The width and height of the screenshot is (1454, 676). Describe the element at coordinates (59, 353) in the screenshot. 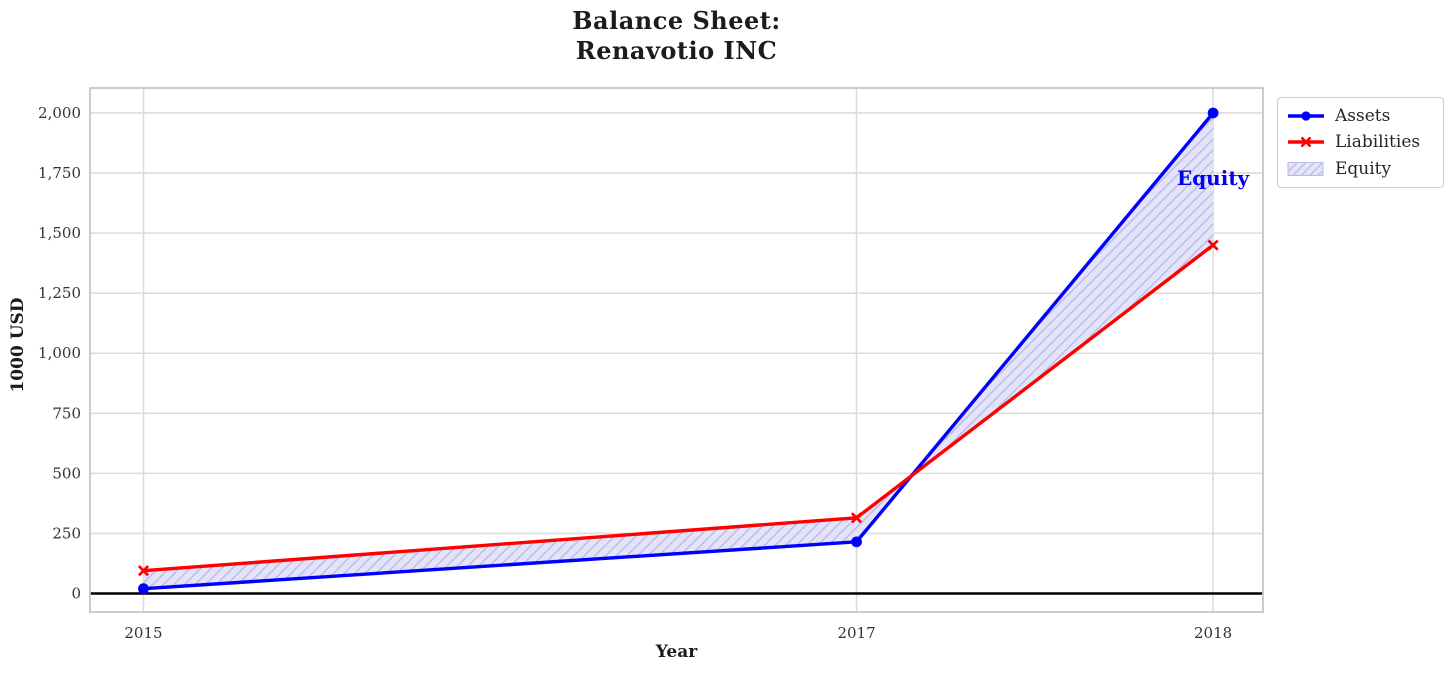

I see `y-tick-label: 1,000` at that location.